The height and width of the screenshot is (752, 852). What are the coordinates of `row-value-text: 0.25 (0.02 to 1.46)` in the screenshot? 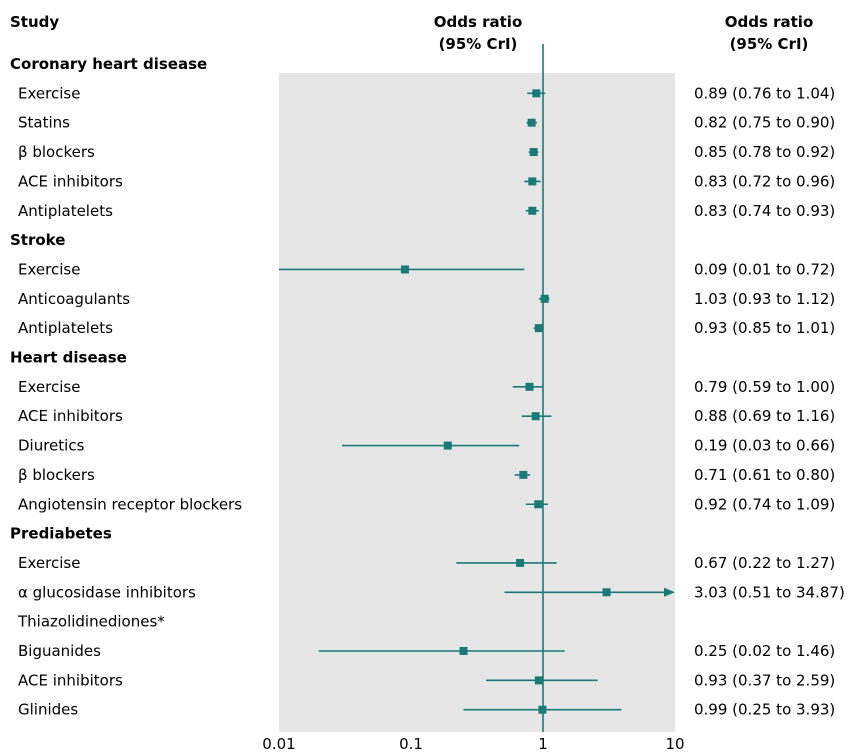 It's located at (764, 651).